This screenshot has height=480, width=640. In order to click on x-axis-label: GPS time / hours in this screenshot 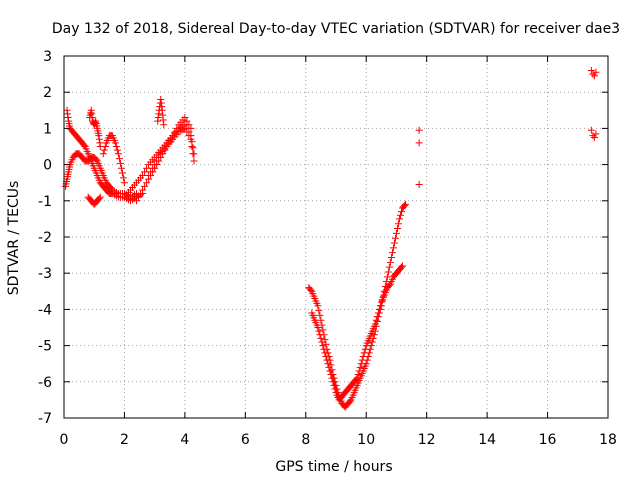, I will do `click(333, 467)`.